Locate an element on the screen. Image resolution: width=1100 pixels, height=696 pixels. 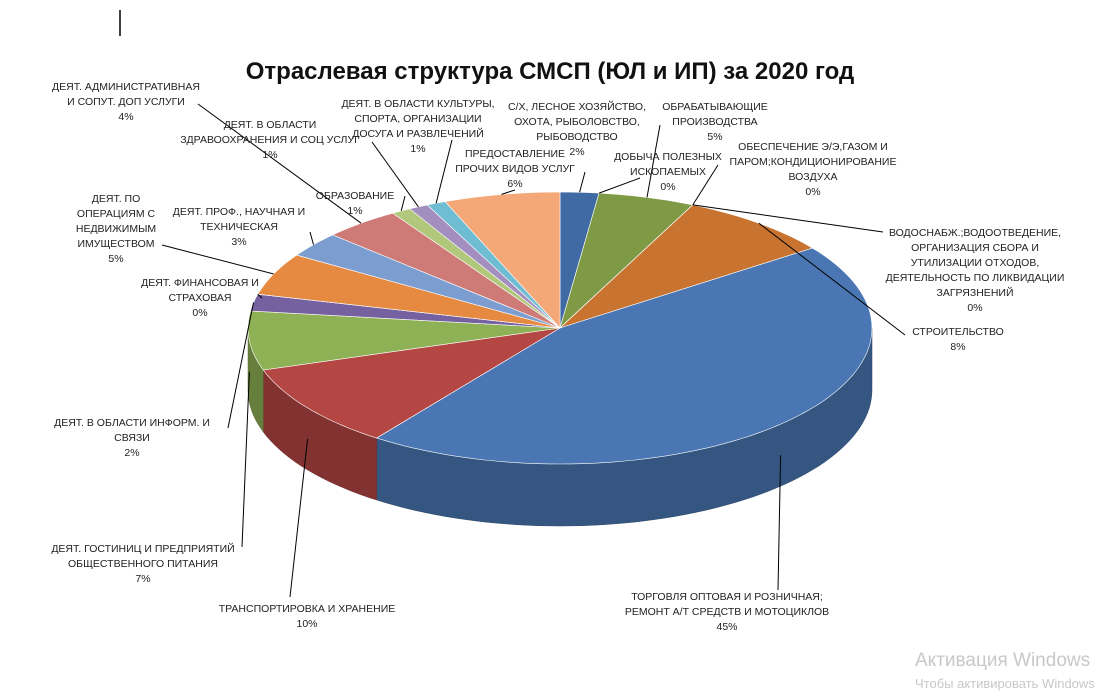
data-label: ПРЕДОСТАВЛЕНИЕ ПРОЧИХ ВИДОВ УСЛУГ 6% is located at coordinates (515, 169).